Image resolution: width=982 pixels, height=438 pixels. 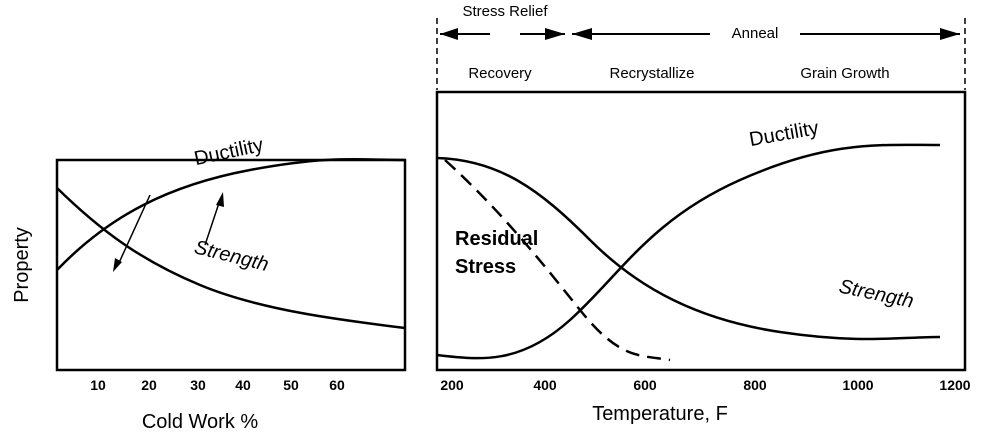 I want to click on x-tick-label: 40, so click(x=243, y=385).